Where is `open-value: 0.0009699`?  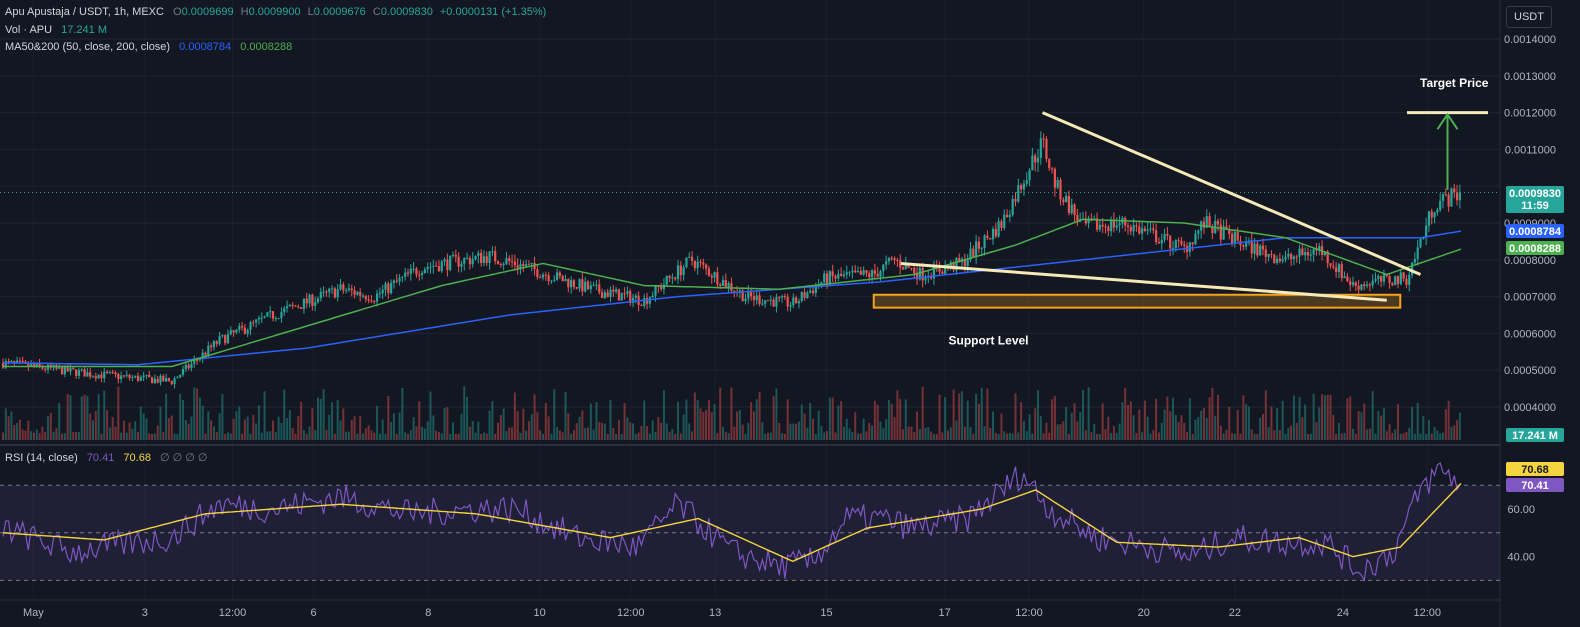
open-value: 0.0009699 is located at coordinates (207, 12).